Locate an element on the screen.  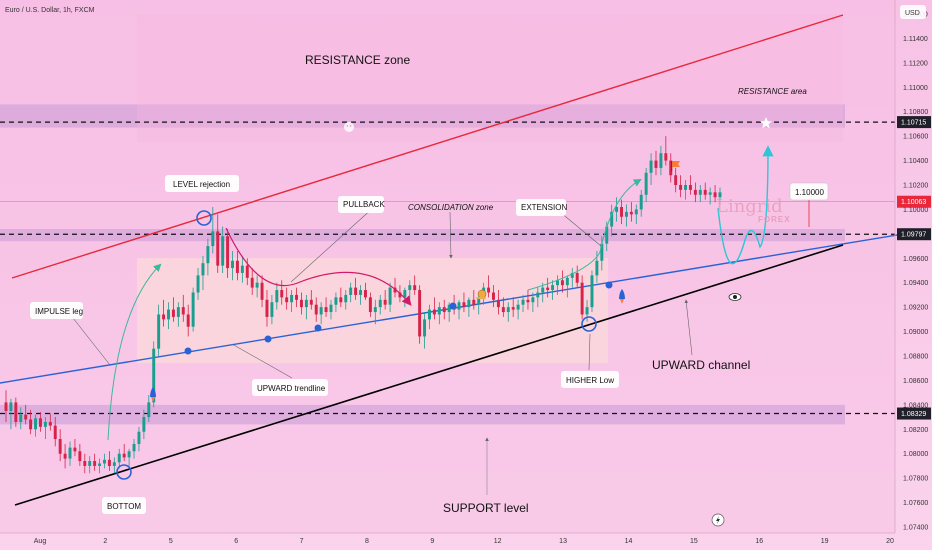
projection-path is located at coordinates (745, 205).